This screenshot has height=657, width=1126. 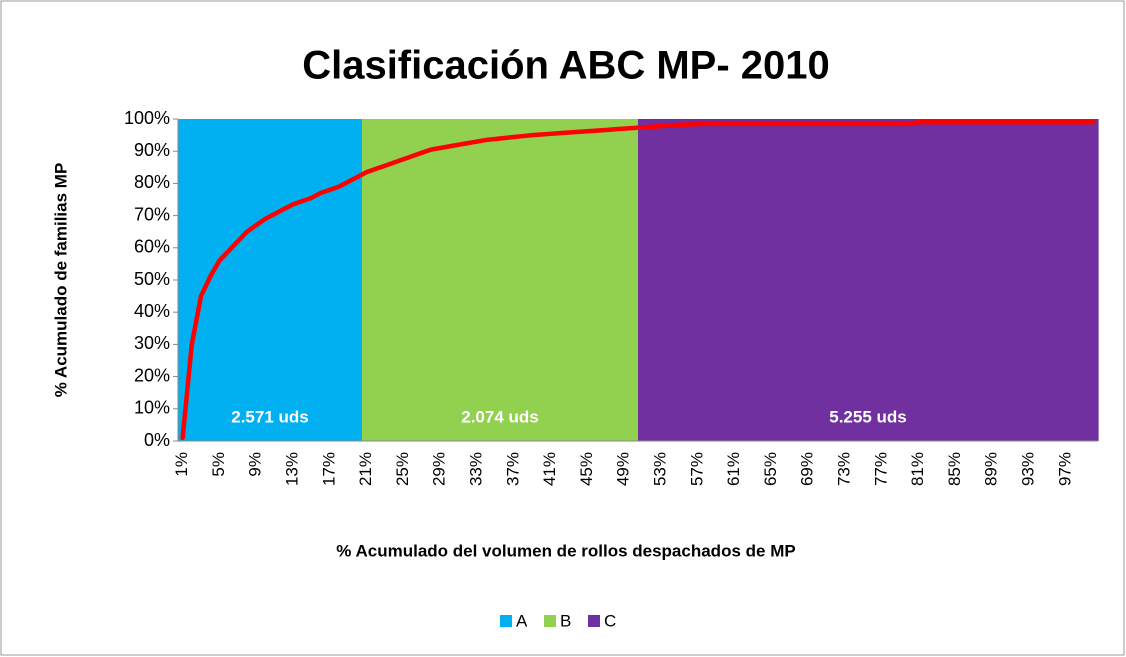 I want to click on y-tick-label: 90%, so click(x=152, y=150).